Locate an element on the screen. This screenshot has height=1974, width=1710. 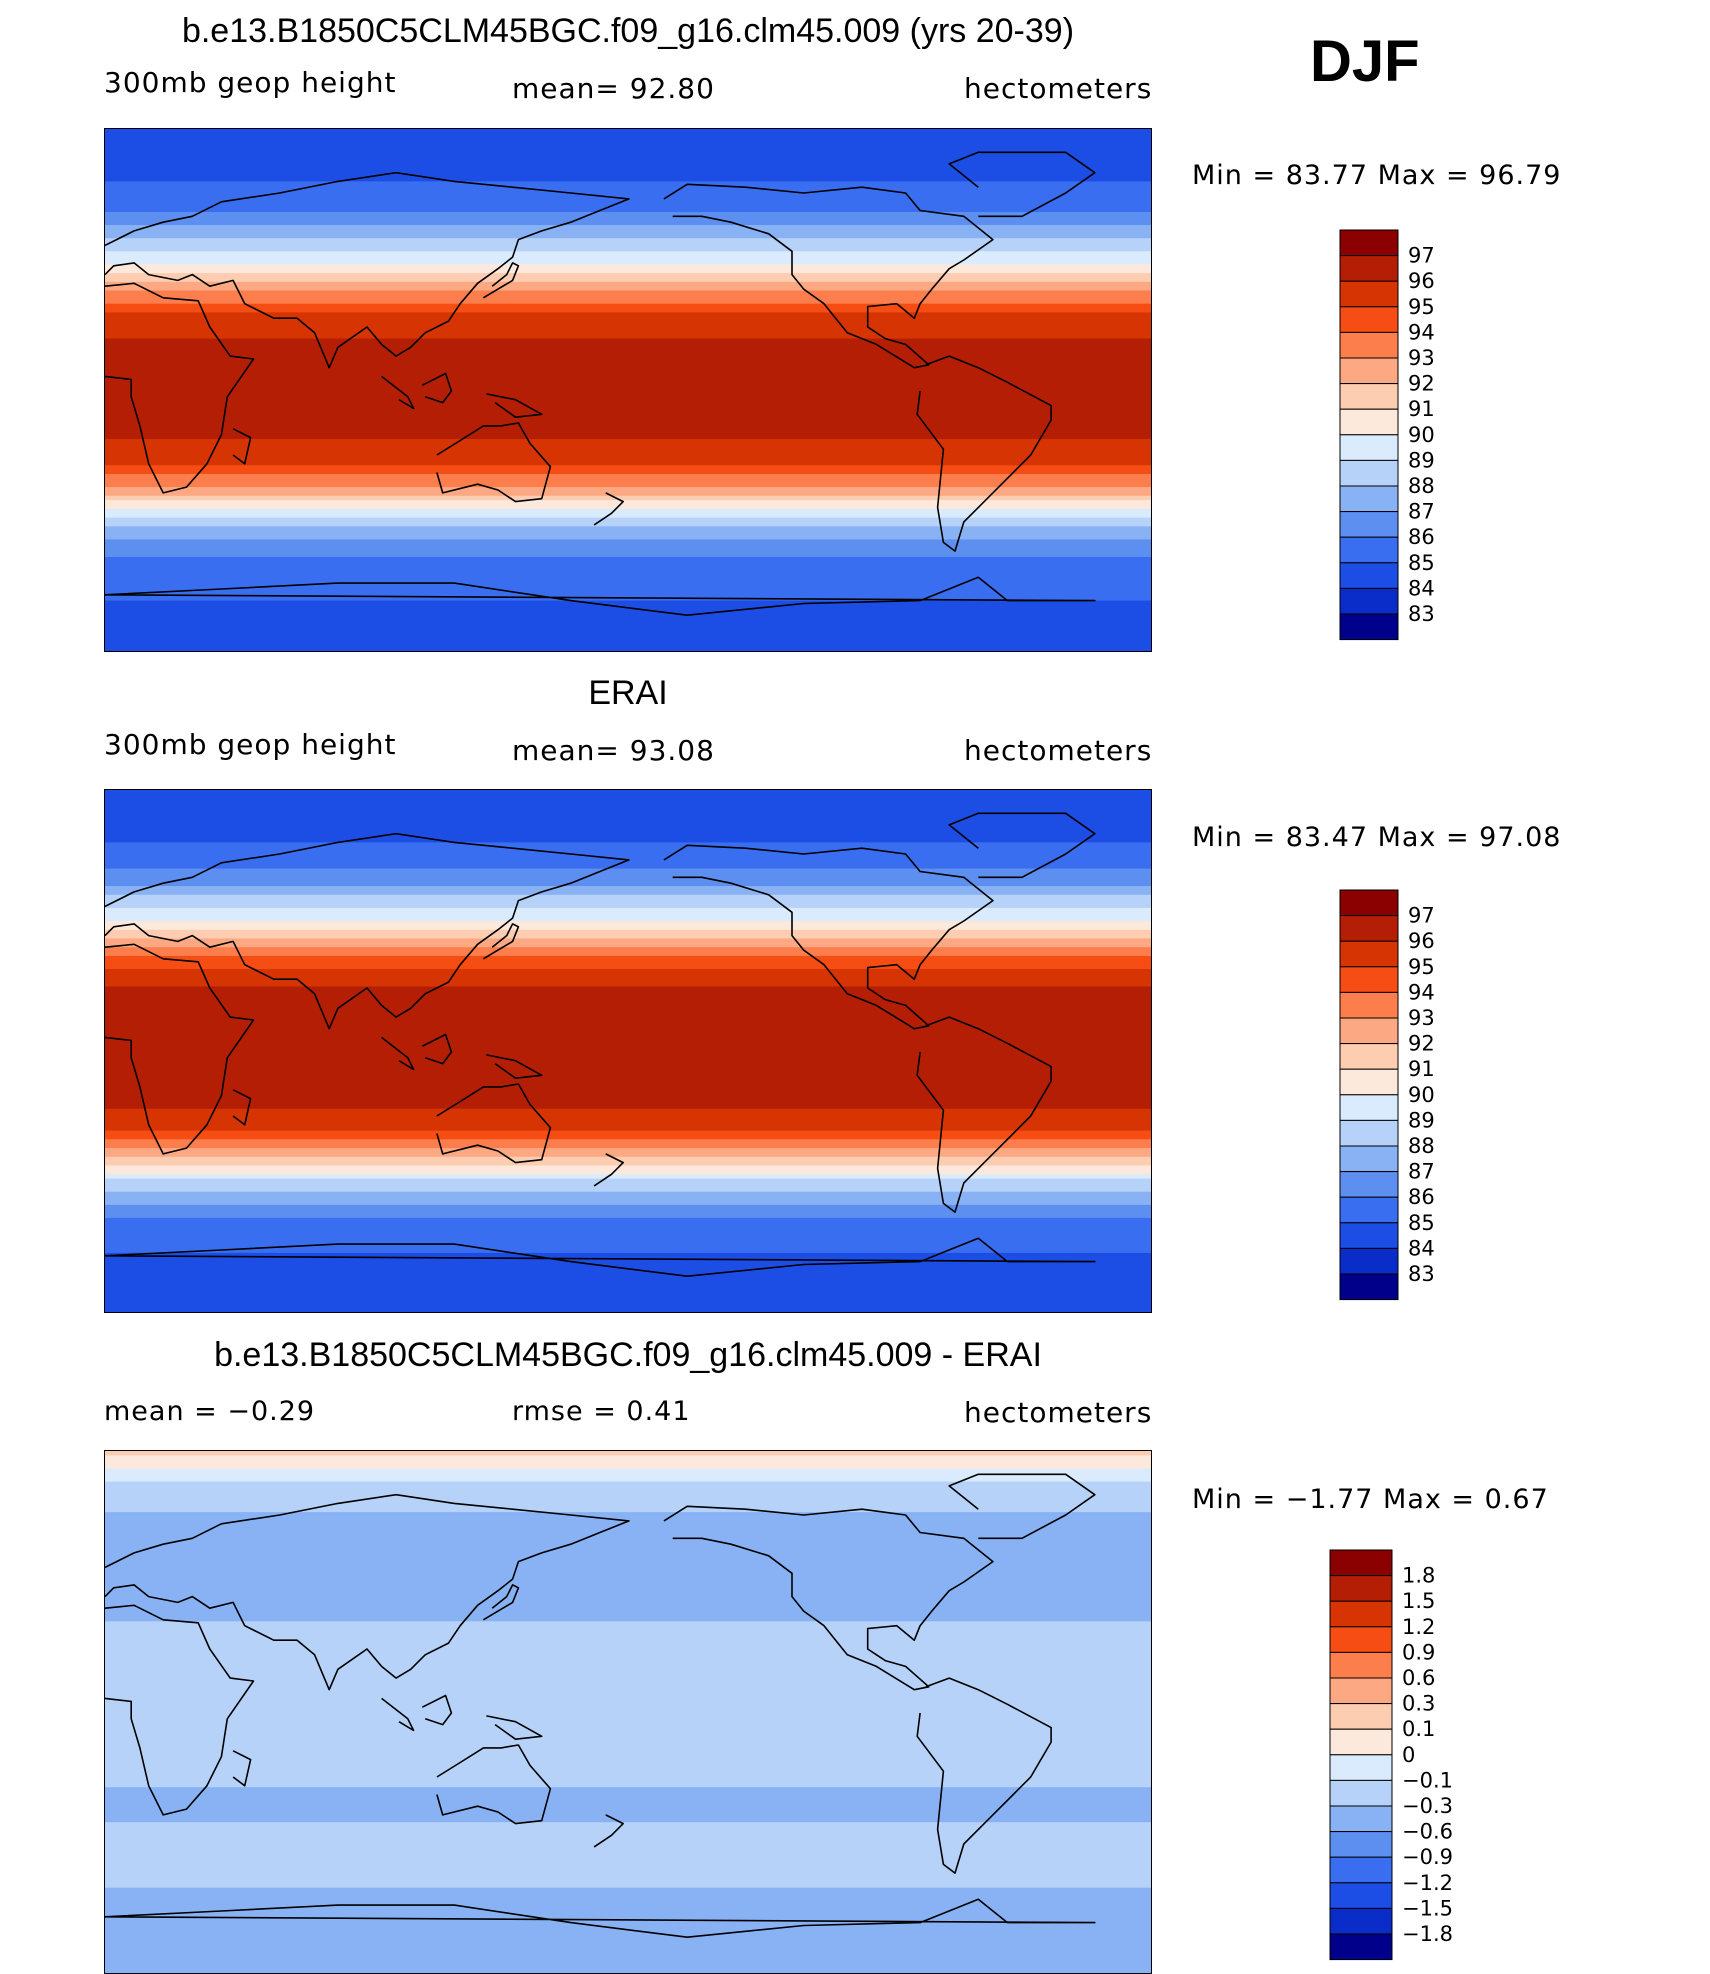
colorbar-tick-label: 1.8 is located at coordinates (1418, 1576).